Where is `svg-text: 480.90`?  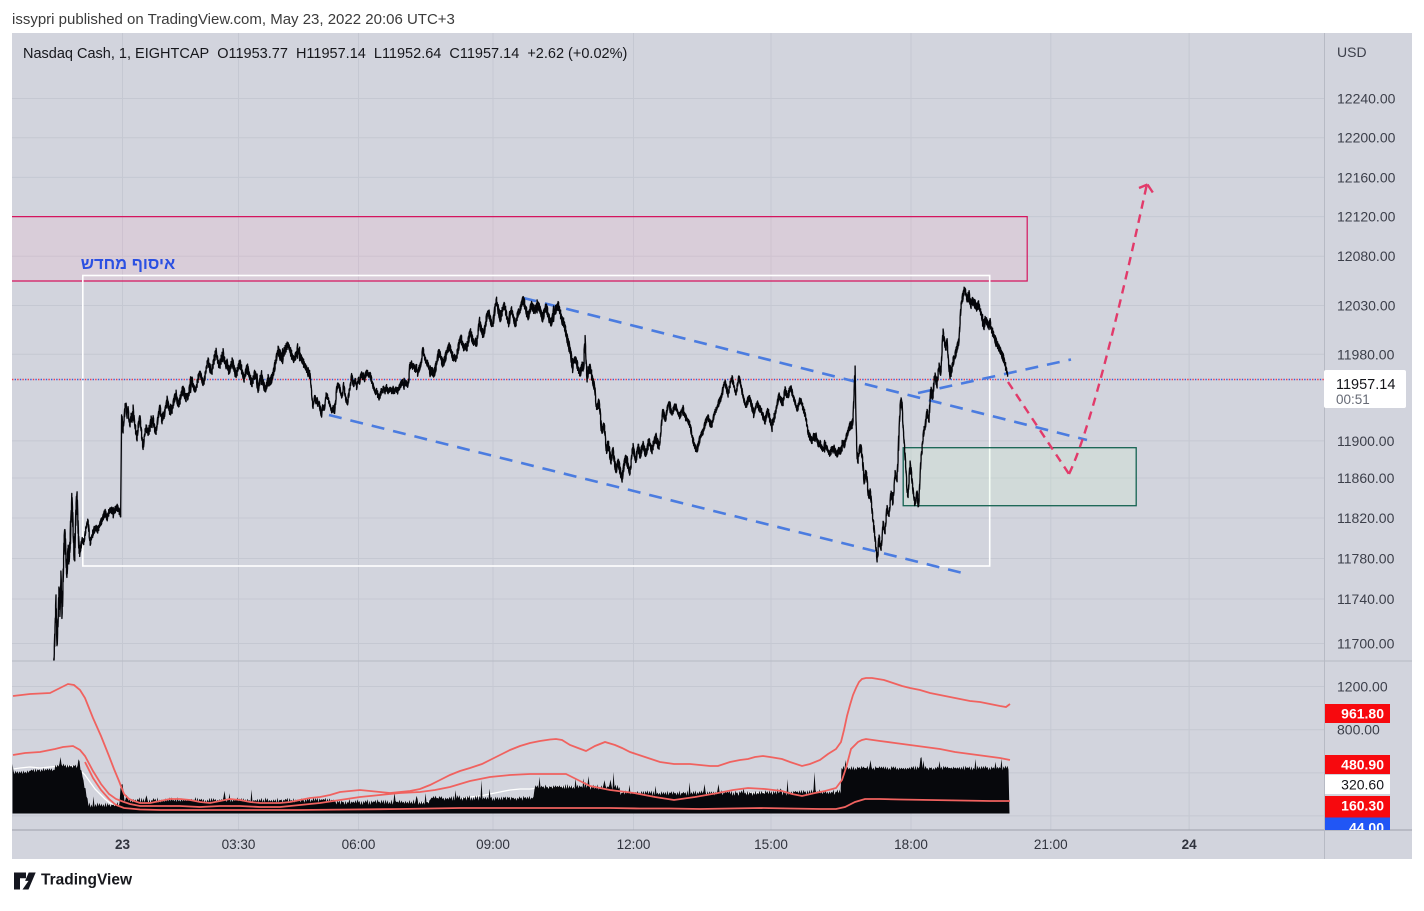
svg-text: 480.90 is located at coordinates (1362, 765).